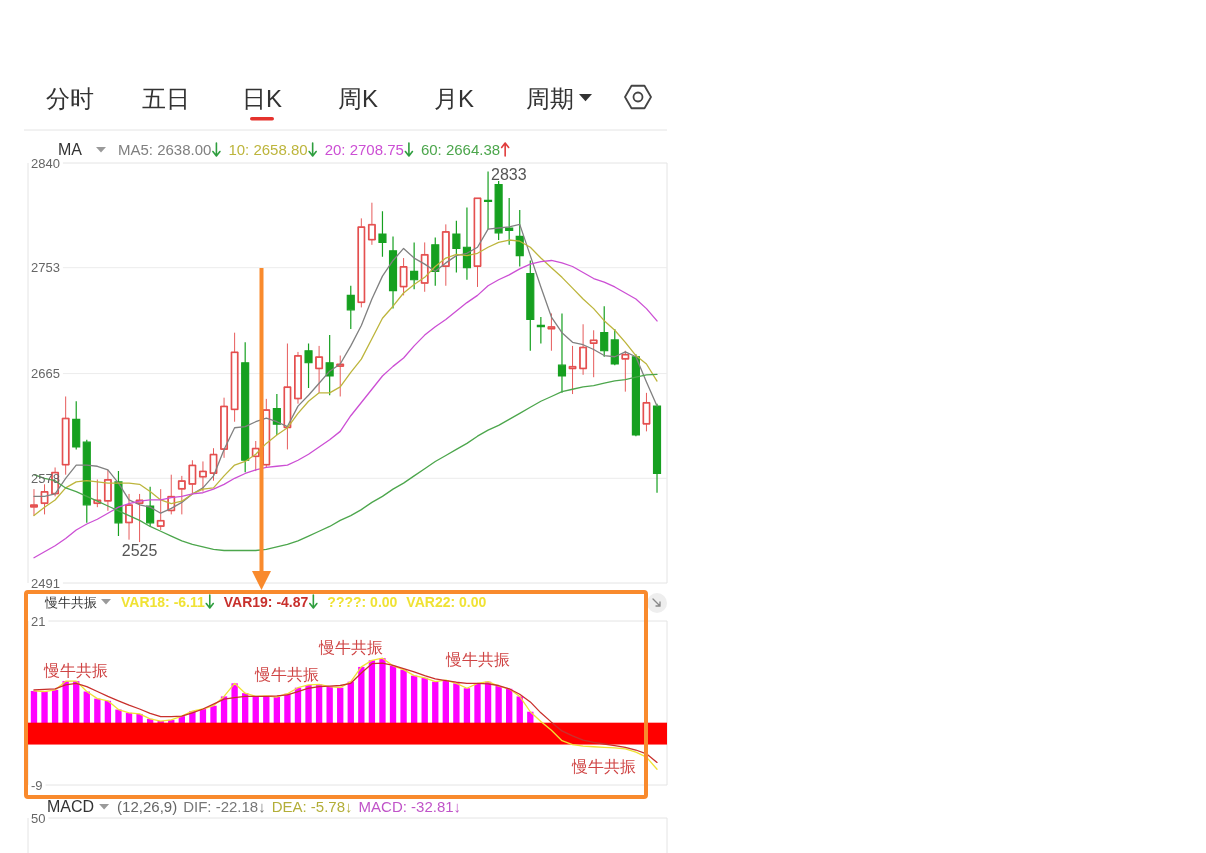 The height and width of the screenshot is (853, 1206). I want to click on y-tick-label: 2665, so click(45, 374).